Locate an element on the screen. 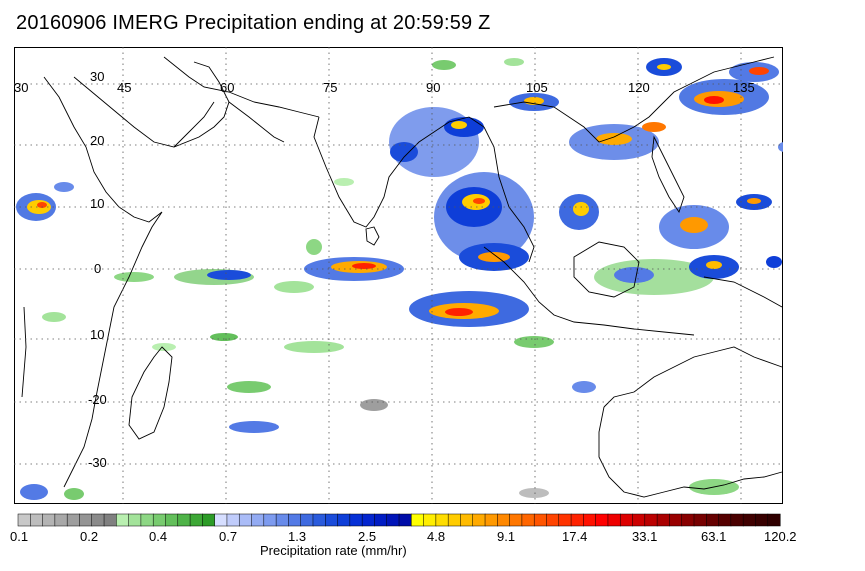  lat-label: 10 is located at coordinates (97, 334).